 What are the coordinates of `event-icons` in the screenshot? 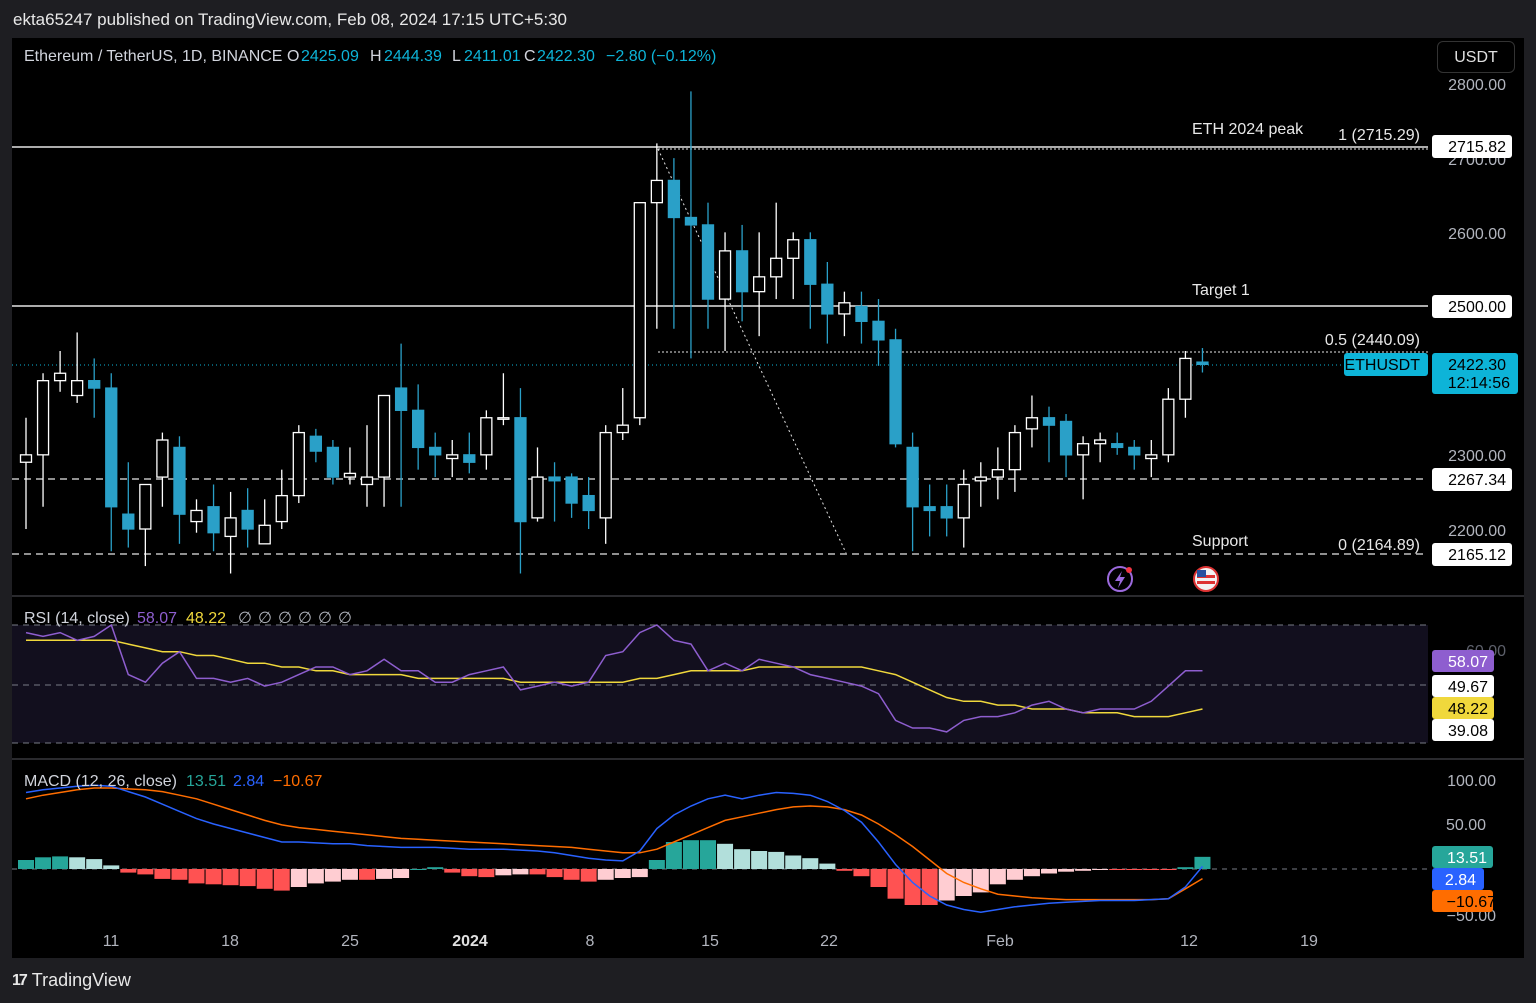 It's located at (1163, 579).